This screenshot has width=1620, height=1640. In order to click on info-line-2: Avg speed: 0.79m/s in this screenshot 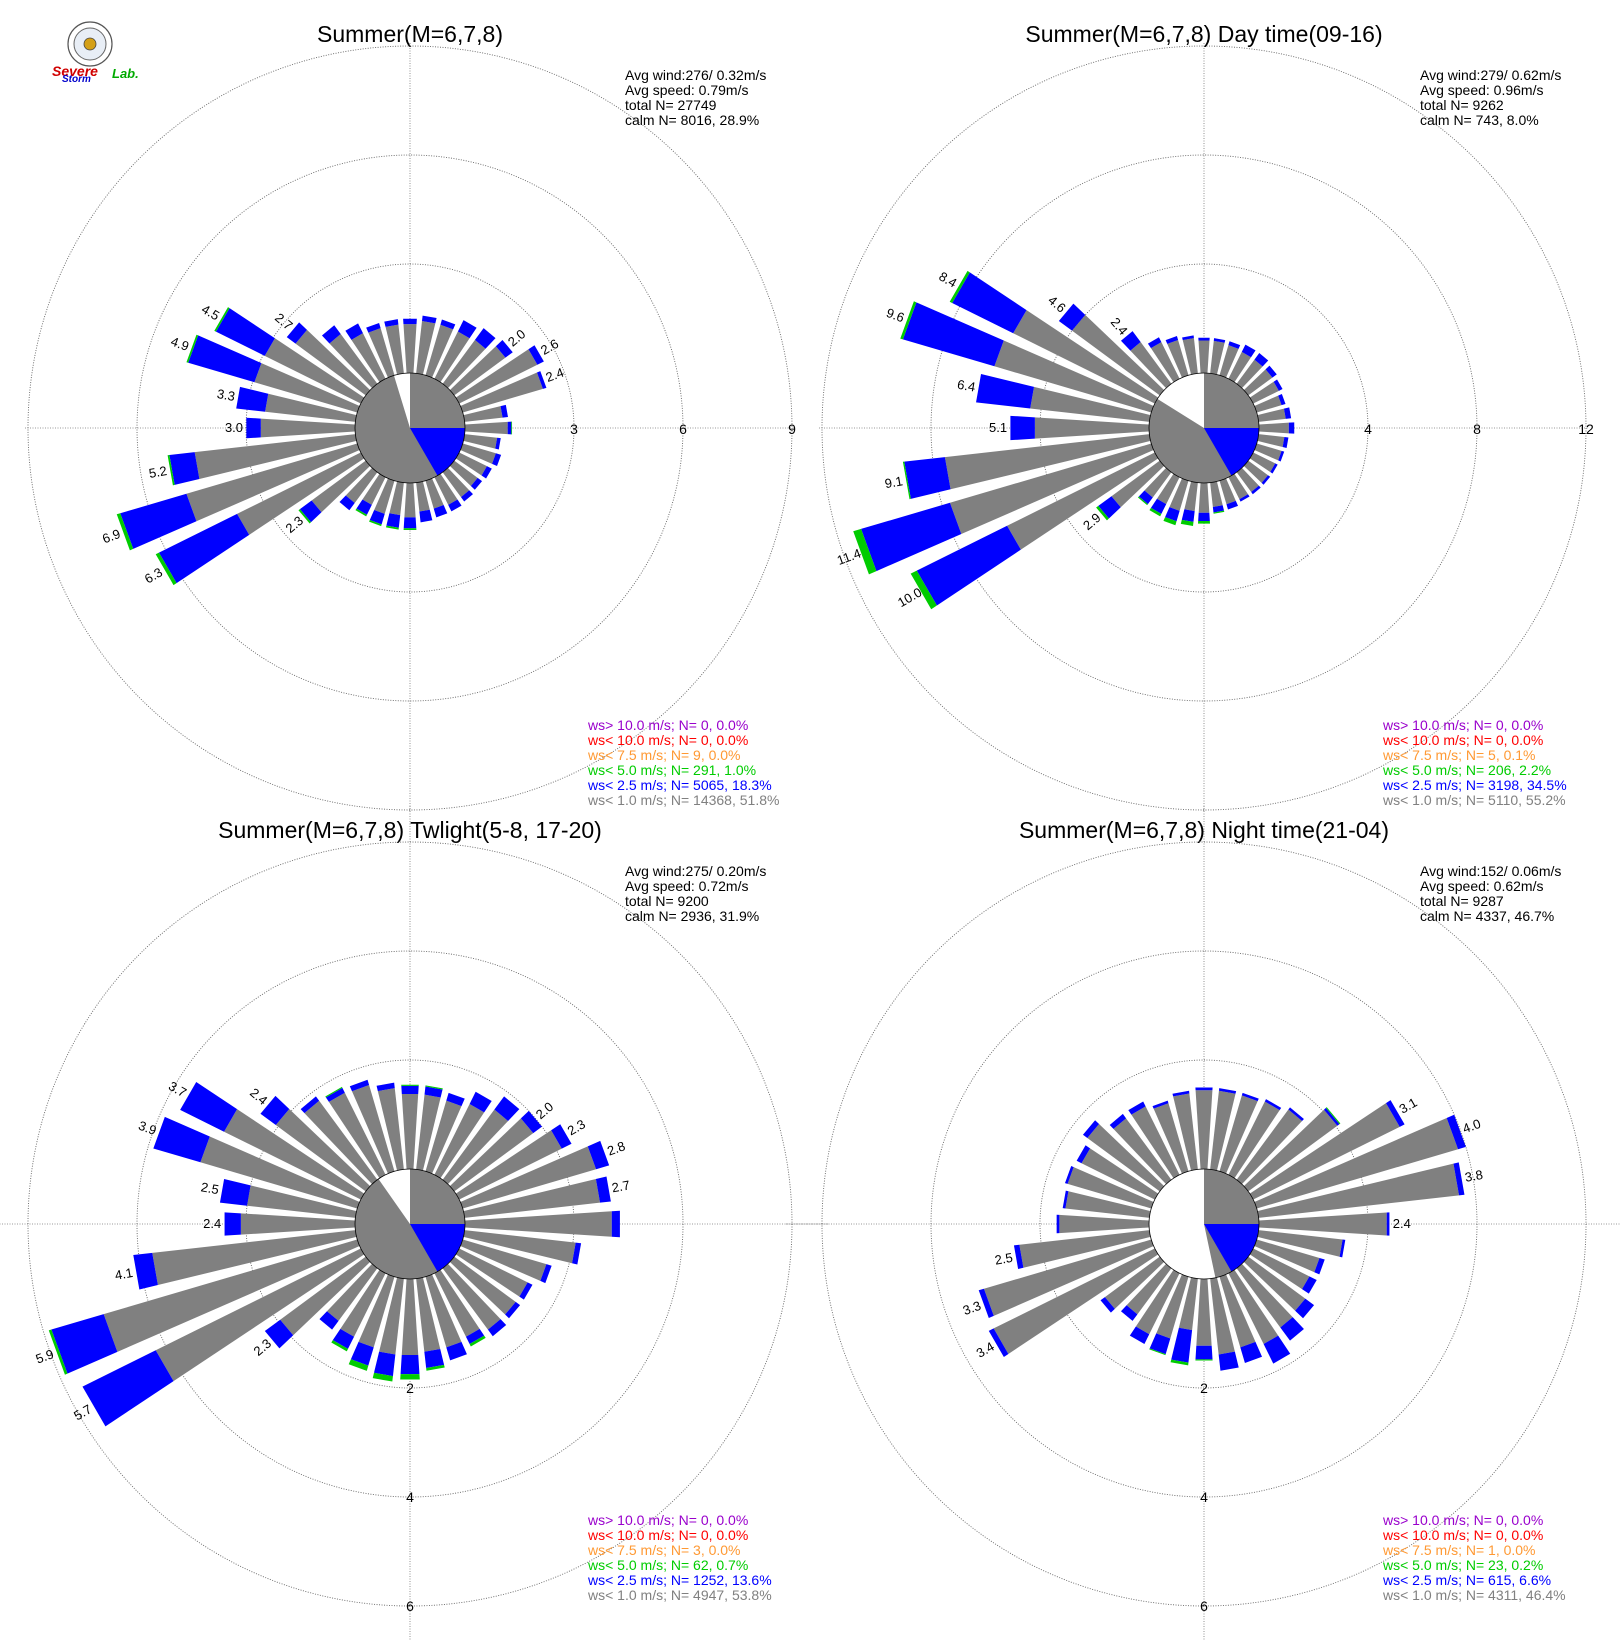, I will do `click(686, 90)`.